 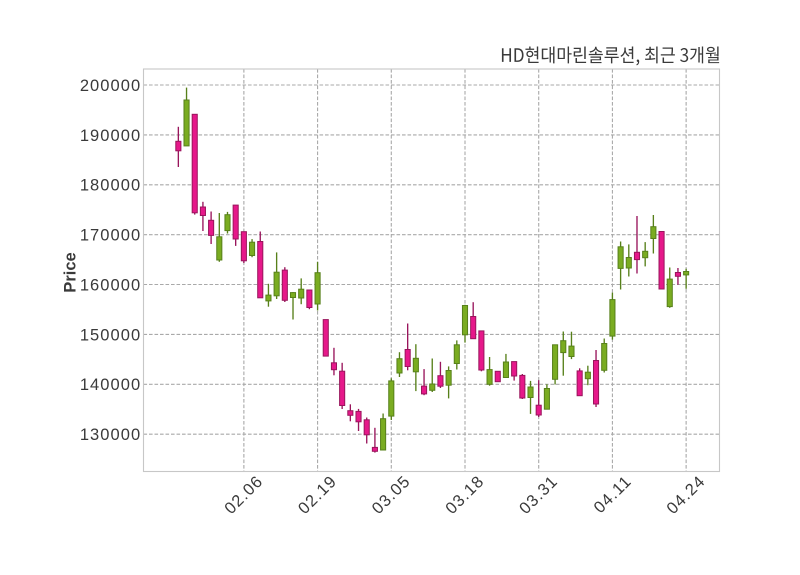 I want to click on svg-text: 180000, so click(x=110, y=186).